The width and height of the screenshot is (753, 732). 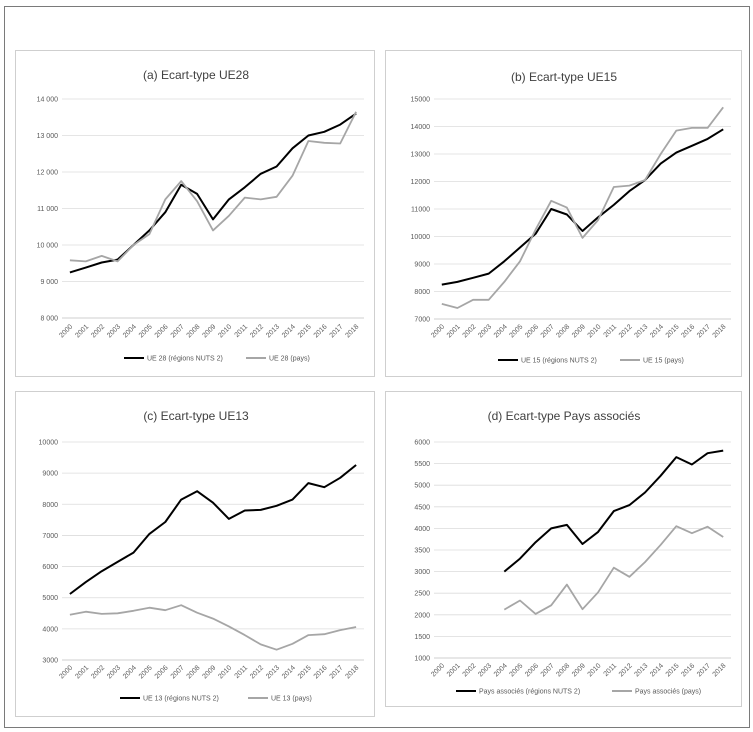 What do you see at coordinates (564, 416) in the screenshot?
I see `chart-title: (d) Ecart-type Pays associés` at bounding box center [564, 416].